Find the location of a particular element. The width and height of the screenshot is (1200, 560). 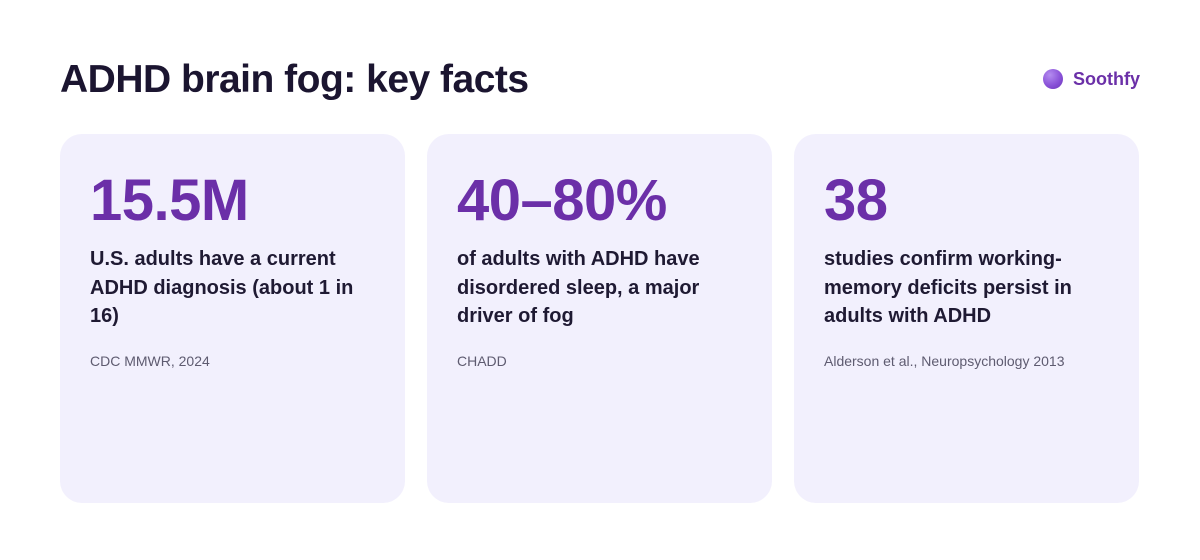

fact-value: 15.5M is located at coordinates (169, 200).